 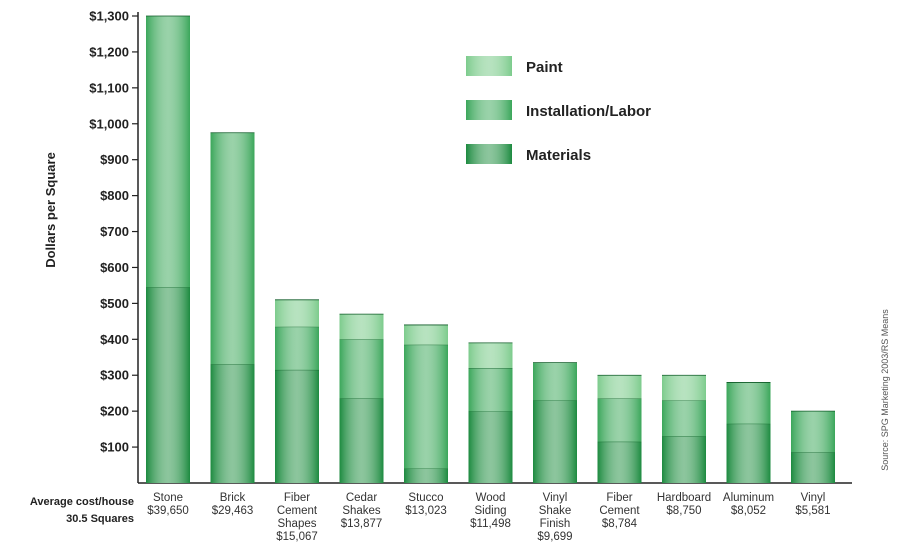 I want to click on y-tick-label: $300, so click(x=114, y=375).